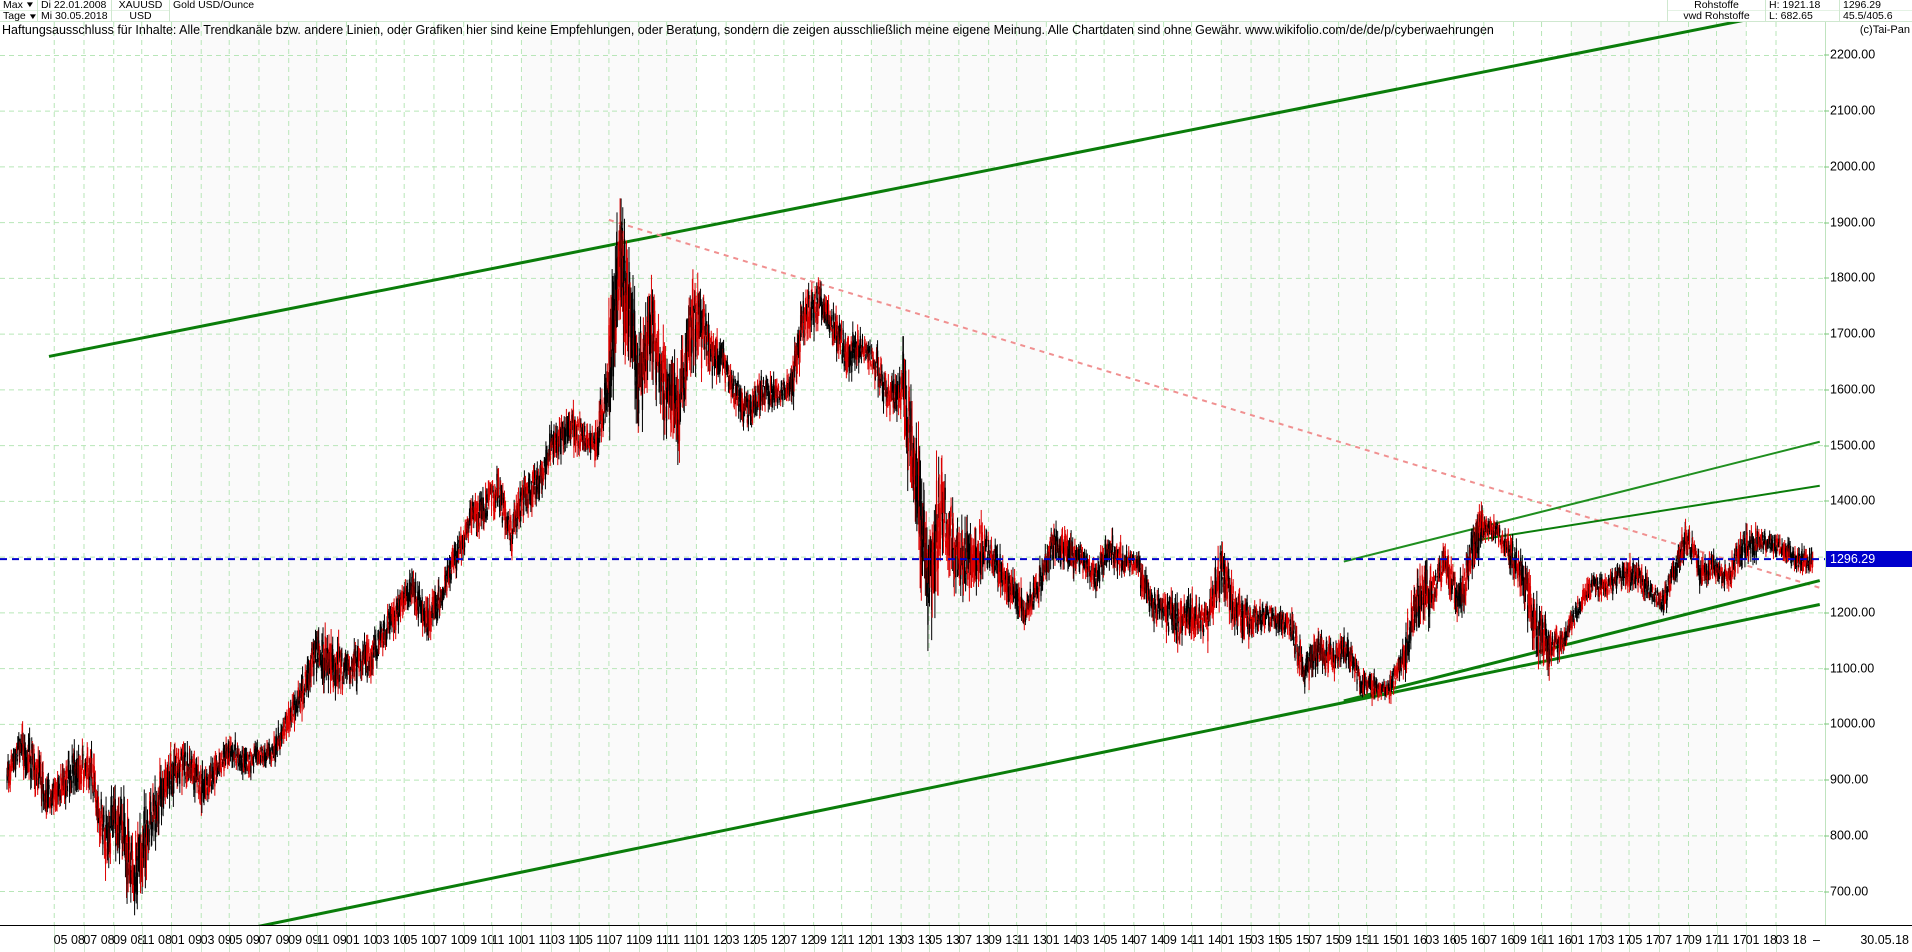 This screenshot has width=1912, height=952. What do you see at coordinates (74, 5) in the screenshot?
I see `date-from: Di 22.01.2008` at bounding box center [74, 5].